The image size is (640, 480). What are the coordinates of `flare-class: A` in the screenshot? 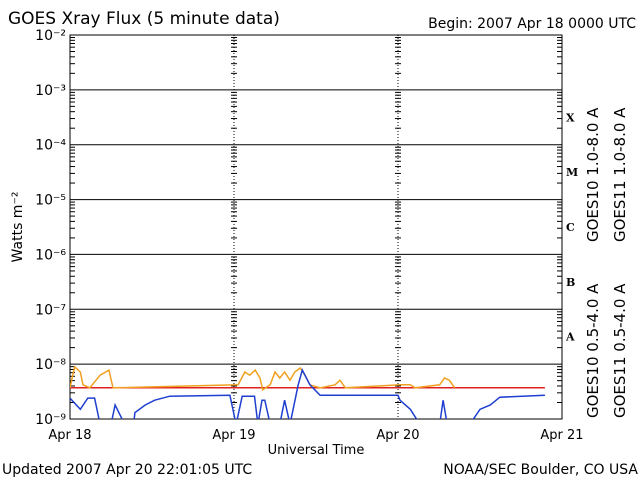 It's located at (570, 337).